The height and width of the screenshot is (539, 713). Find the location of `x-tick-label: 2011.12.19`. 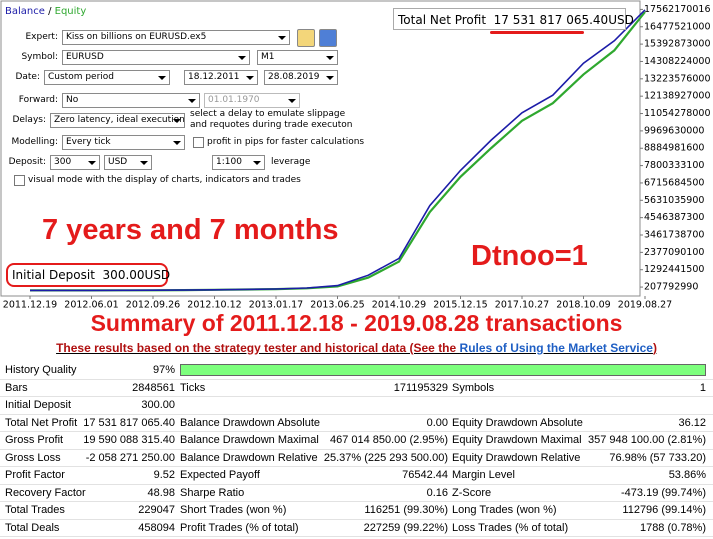

x-tick-label: 2011.12.19 is located at coordinates (30, 305).